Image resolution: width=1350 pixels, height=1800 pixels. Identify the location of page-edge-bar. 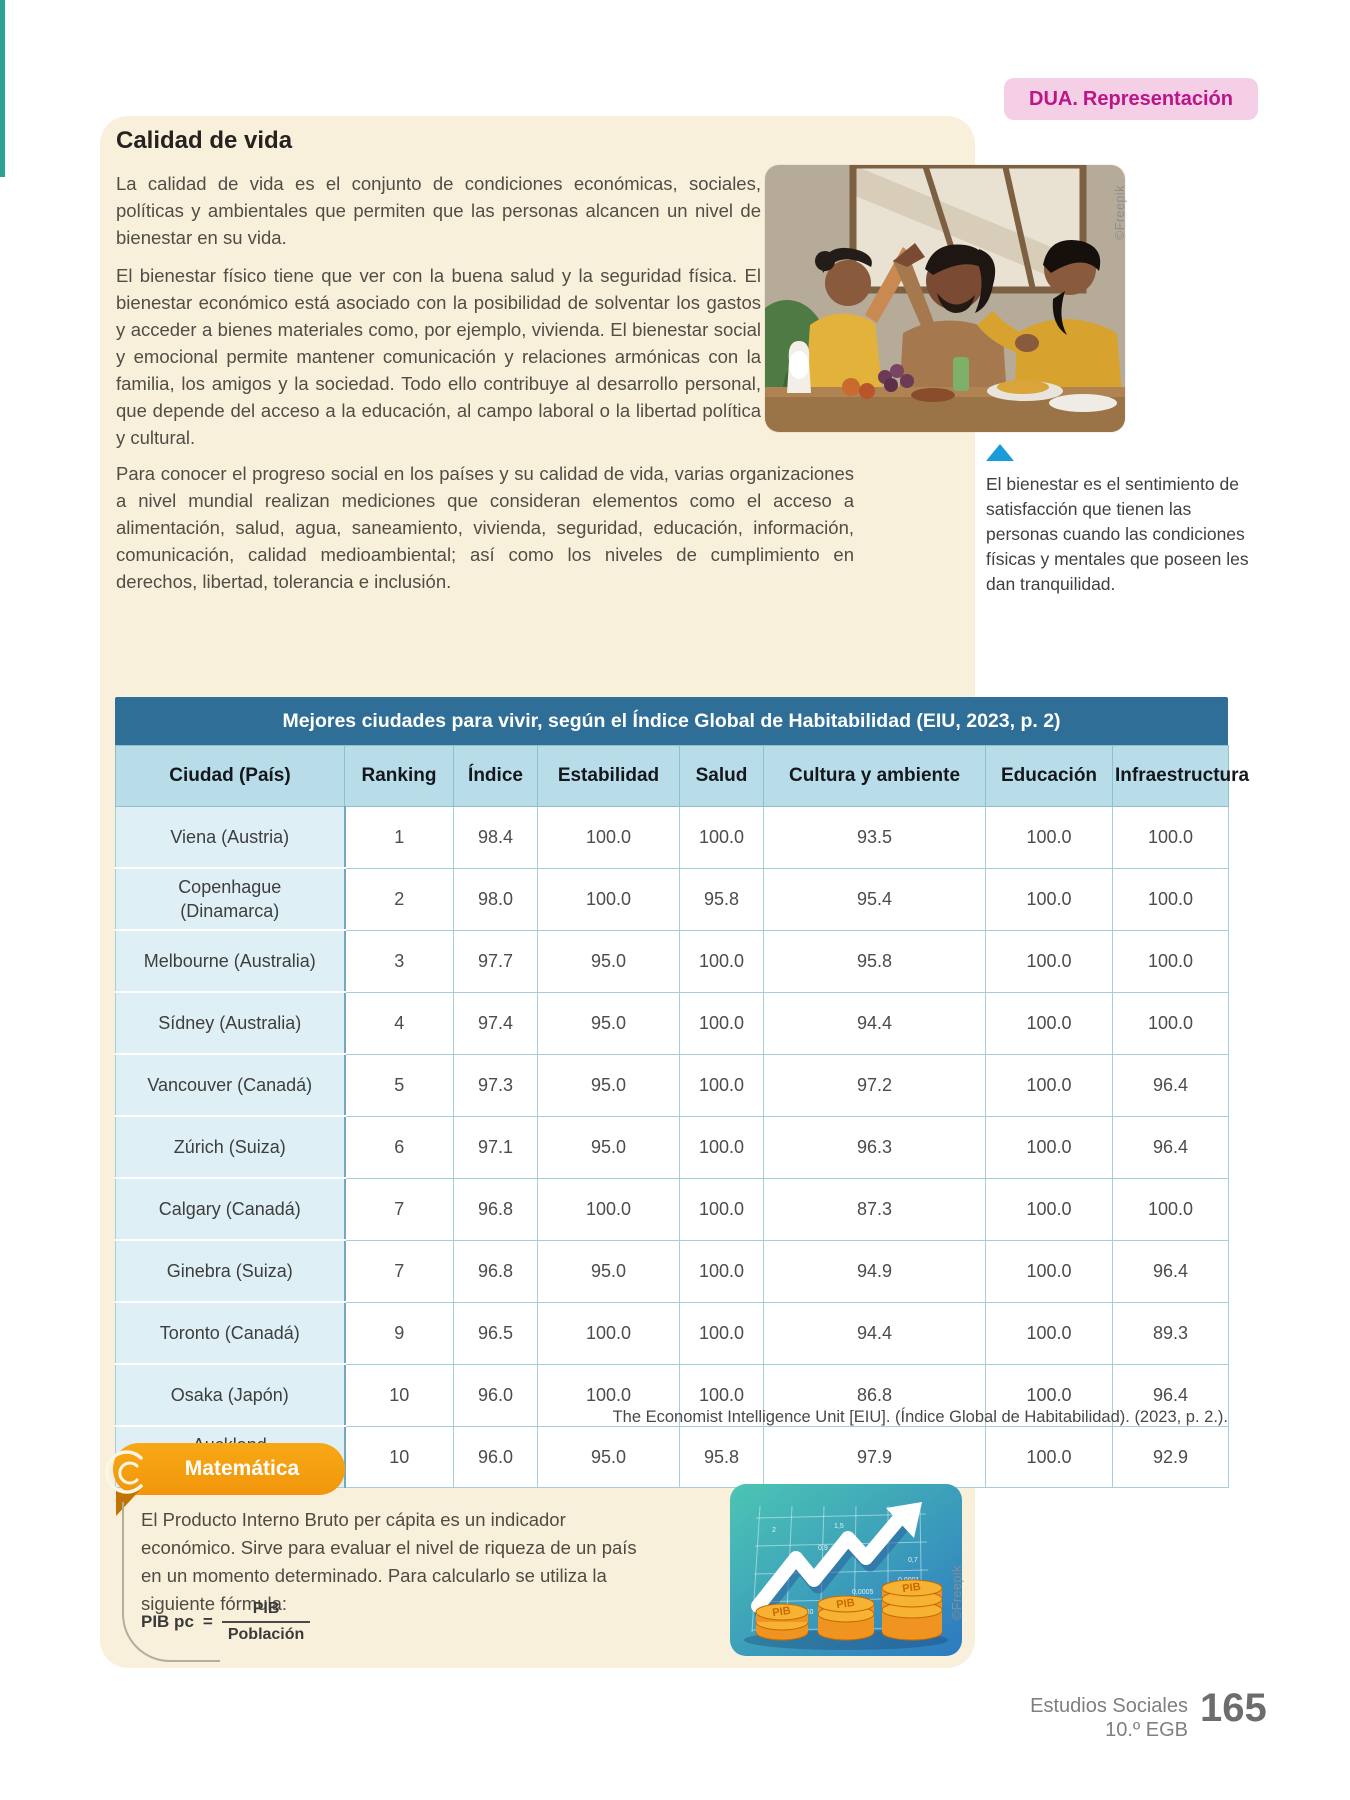
(2, 88).